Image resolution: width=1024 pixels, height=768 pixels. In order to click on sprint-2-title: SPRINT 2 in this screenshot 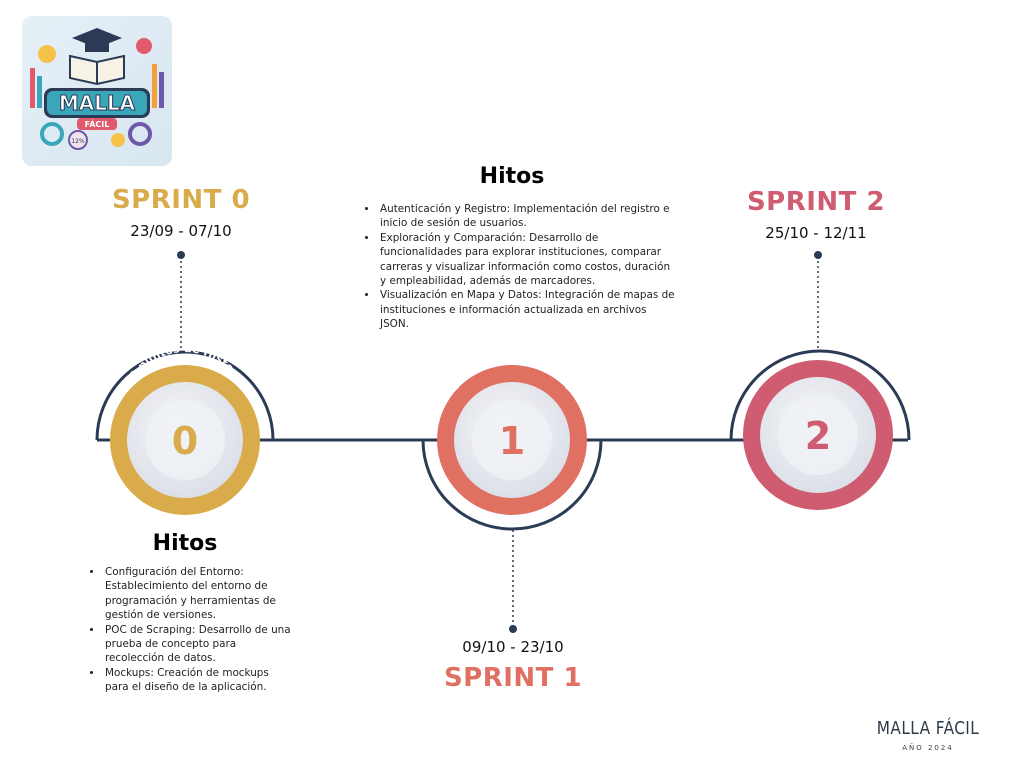, I will do `click(816, 202)`.